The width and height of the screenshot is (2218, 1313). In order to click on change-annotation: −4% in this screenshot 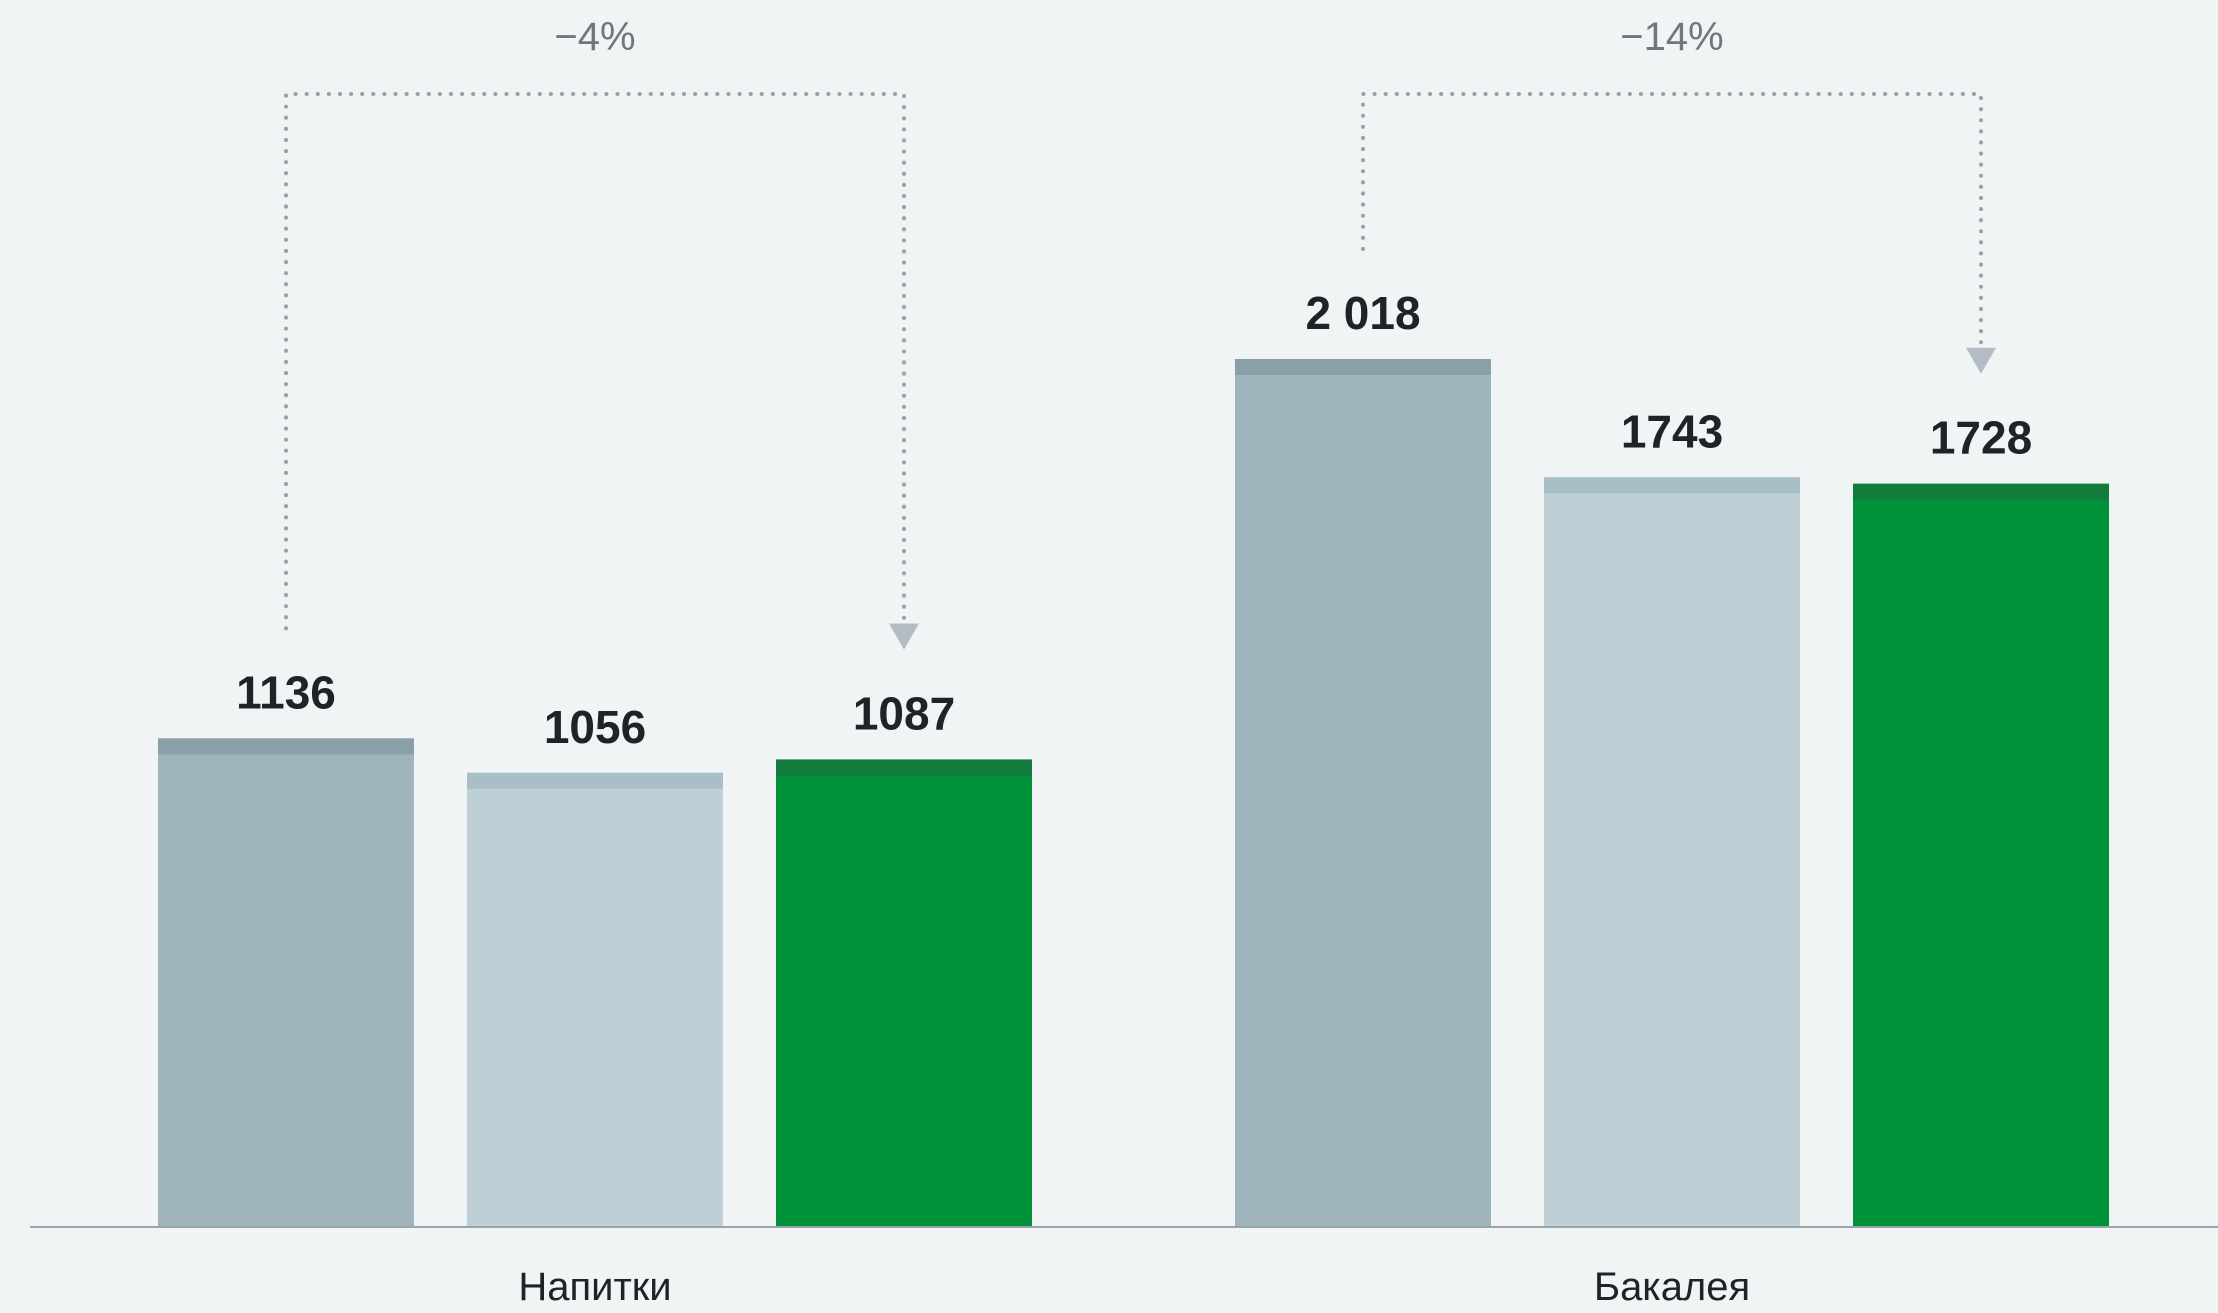, I will do `click(601, 332)`.